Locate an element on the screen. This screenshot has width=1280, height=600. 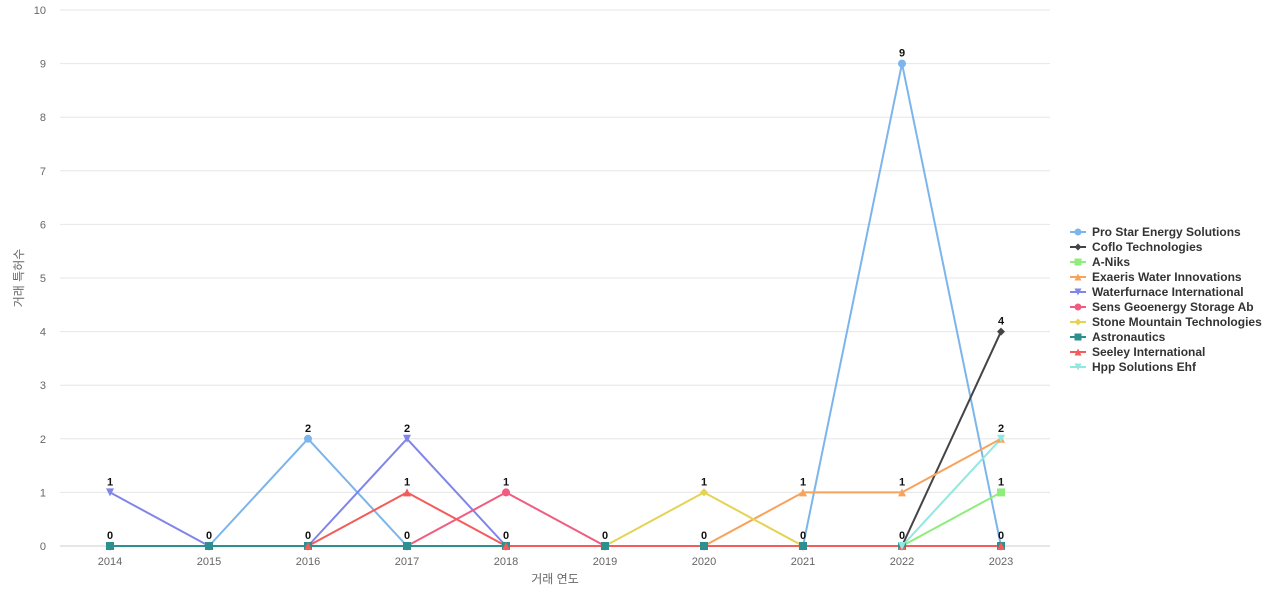
legend-label: Hpp Solutions Ehf is located at coordinates (1144, 366).